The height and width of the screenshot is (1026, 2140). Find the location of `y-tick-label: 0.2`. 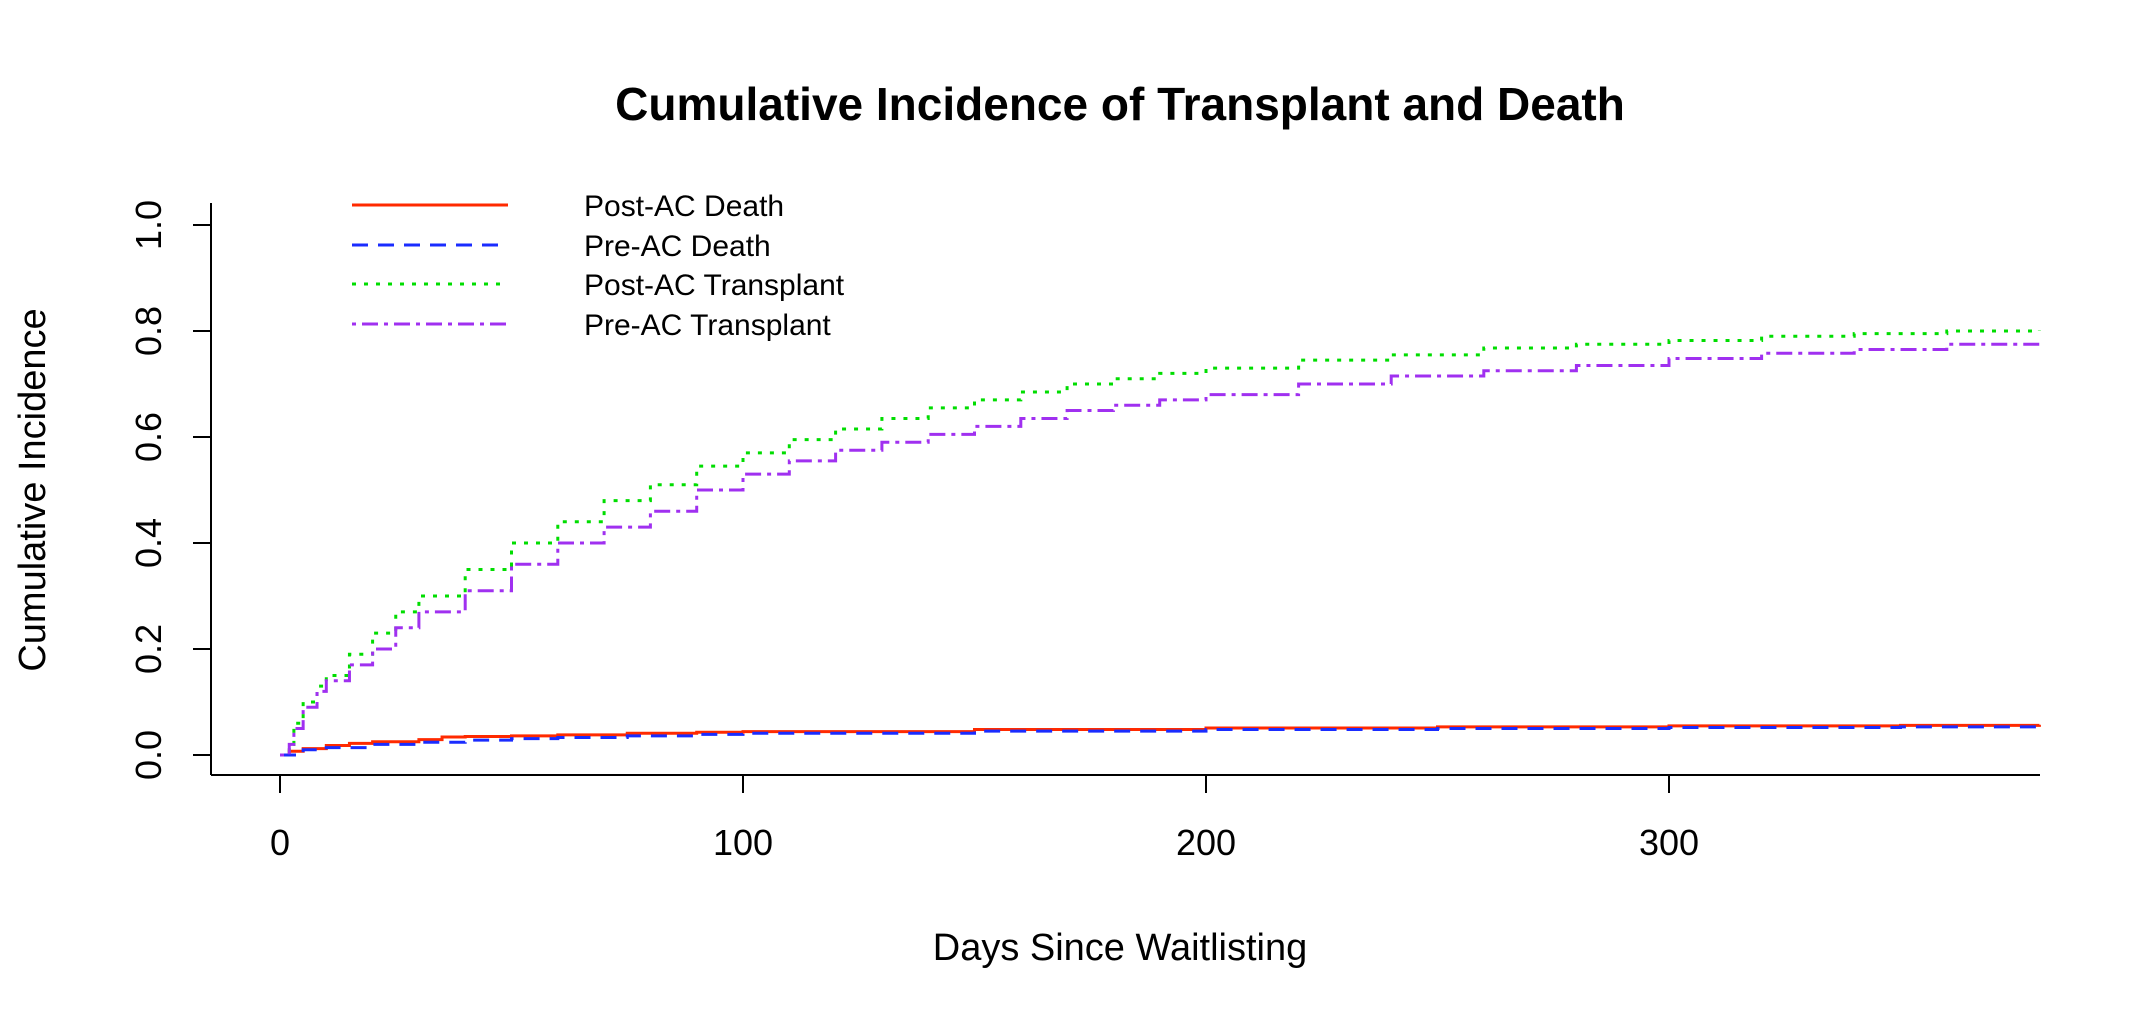

y-tick-label: 0.2 is located at coordinates (148, 649).